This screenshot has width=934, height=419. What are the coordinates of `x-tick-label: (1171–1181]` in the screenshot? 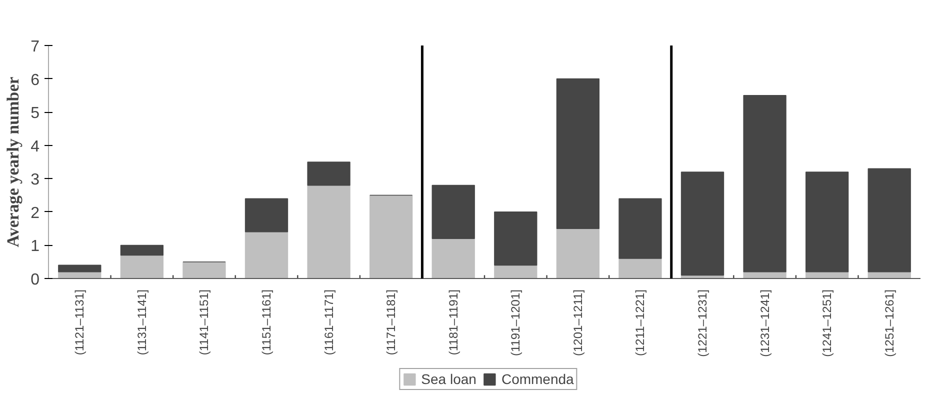 It's located at (391, 322).